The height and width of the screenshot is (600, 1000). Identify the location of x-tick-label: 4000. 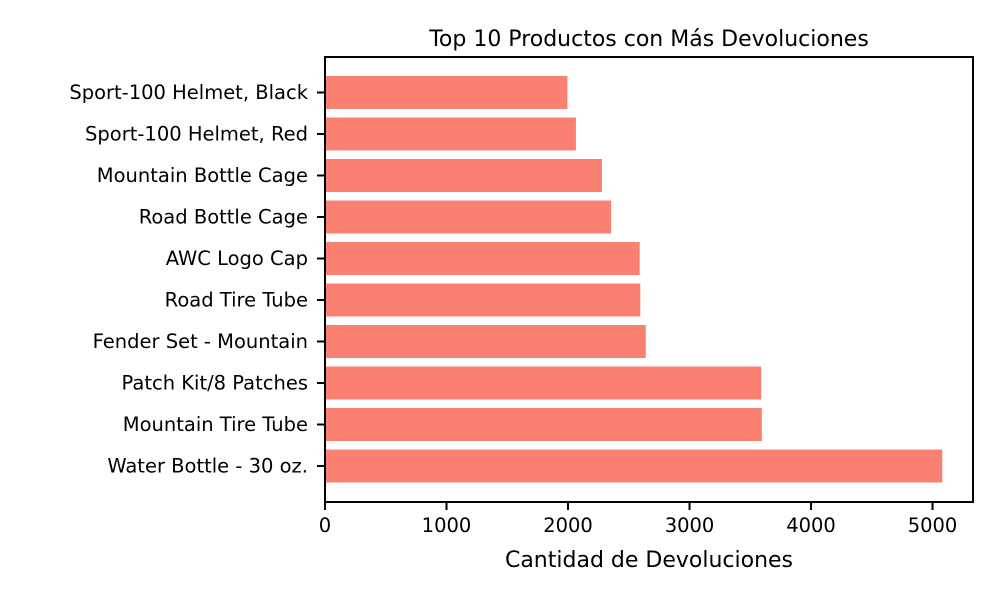
(811, 525).